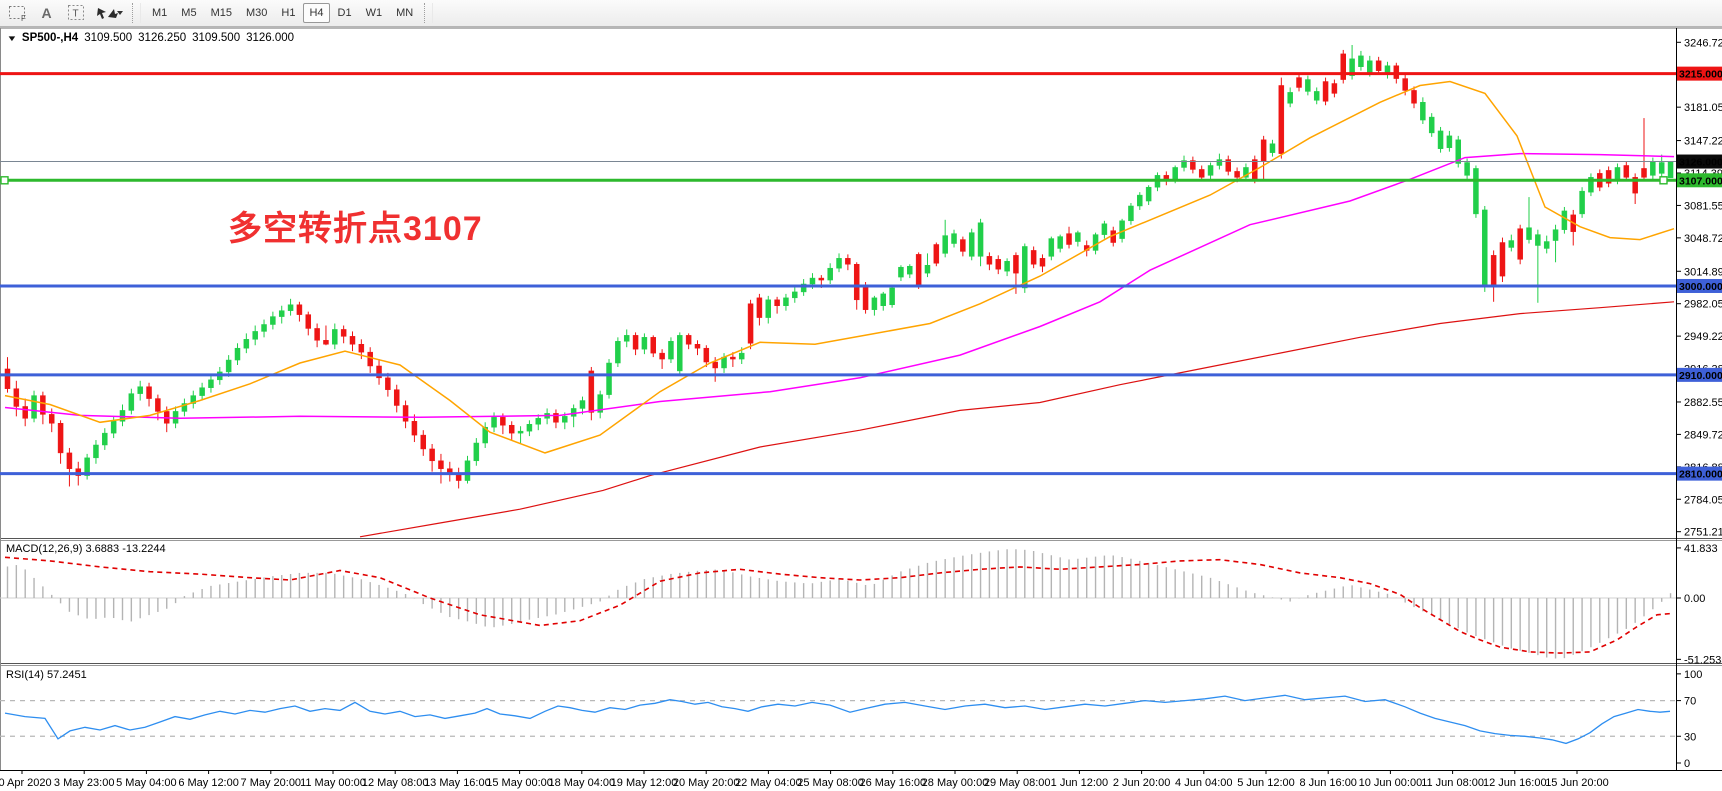 The width and height of the screenshot is (1722, 791). I want to click on annotation-text: 多空转折点3107, so click(355, 229).